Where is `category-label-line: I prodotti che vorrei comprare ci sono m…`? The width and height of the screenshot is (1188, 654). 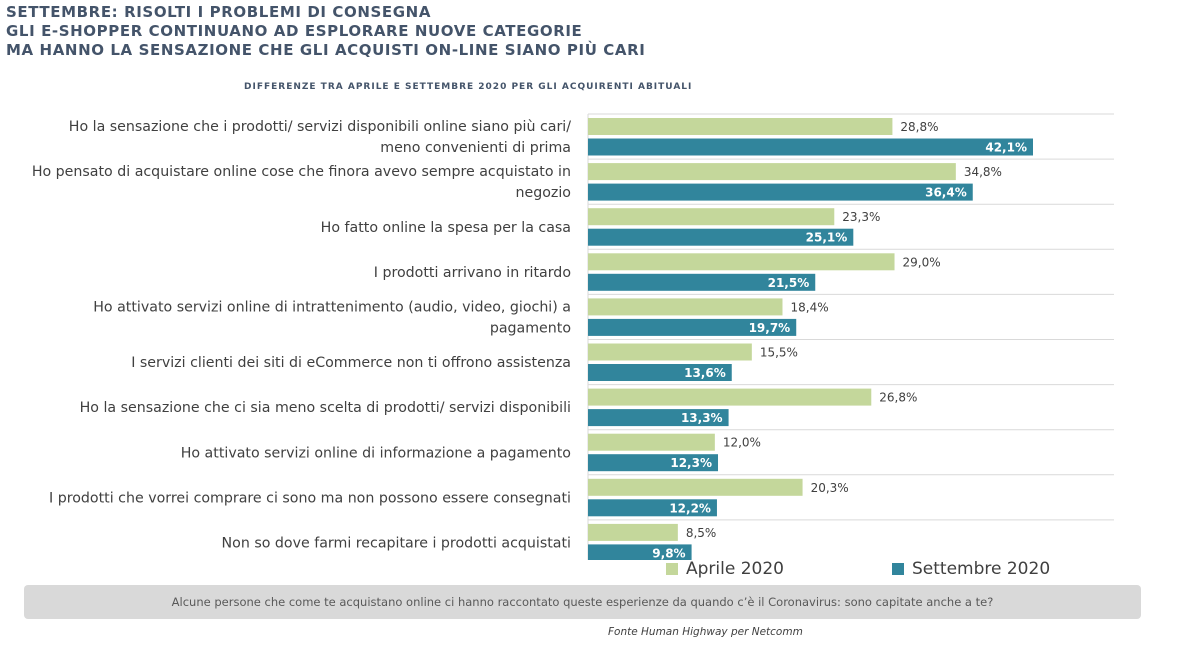
category-label-line: I prodotti che vorrei comprare ci sono m… is located at coordinates (310, 498).